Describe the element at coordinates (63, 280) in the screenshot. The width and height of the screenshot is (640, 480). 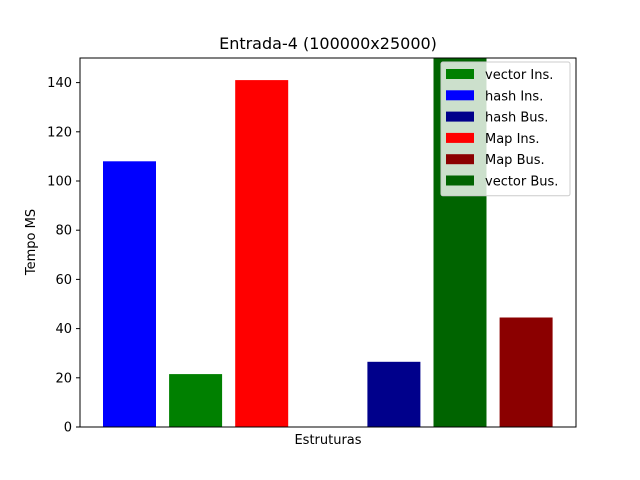
I see `y-tick-label: 60` at that location.